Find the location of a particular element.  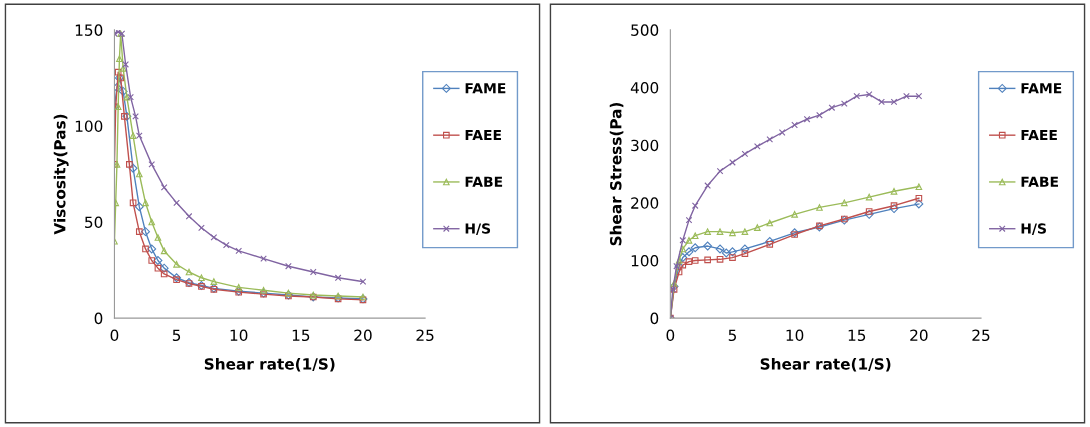

y-tick-label: 300 is located at coordinates (645, 145).